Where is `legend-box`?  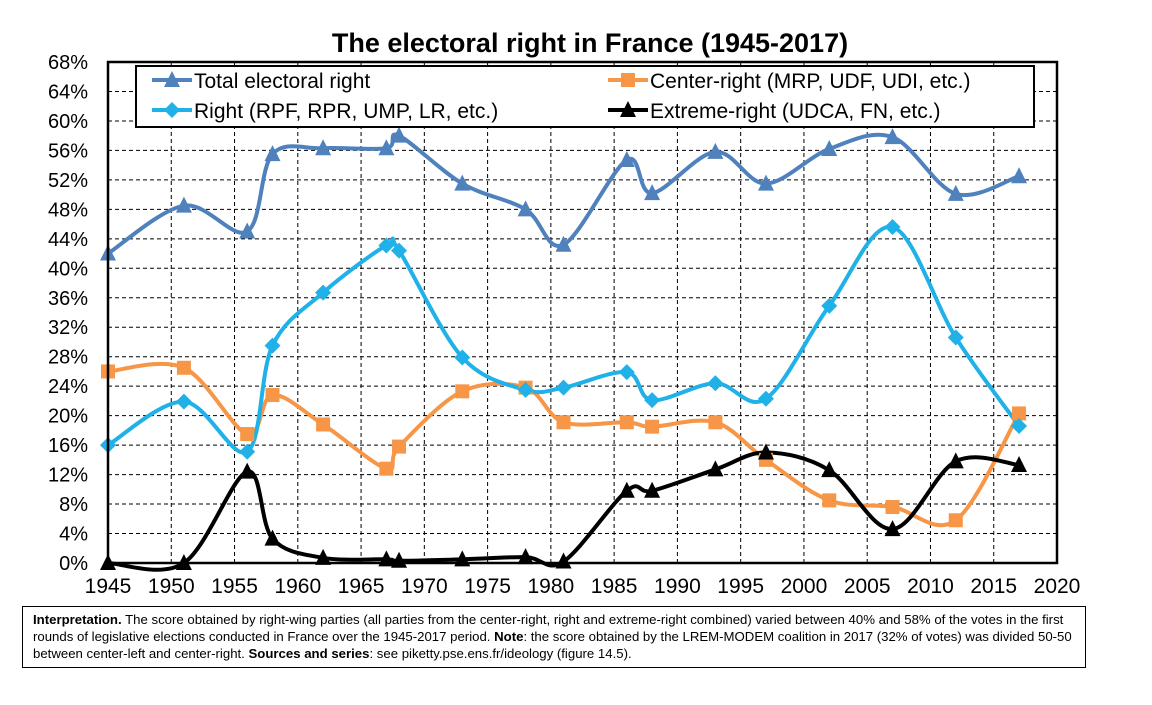
legend-box is located at coordinates (585, 96).